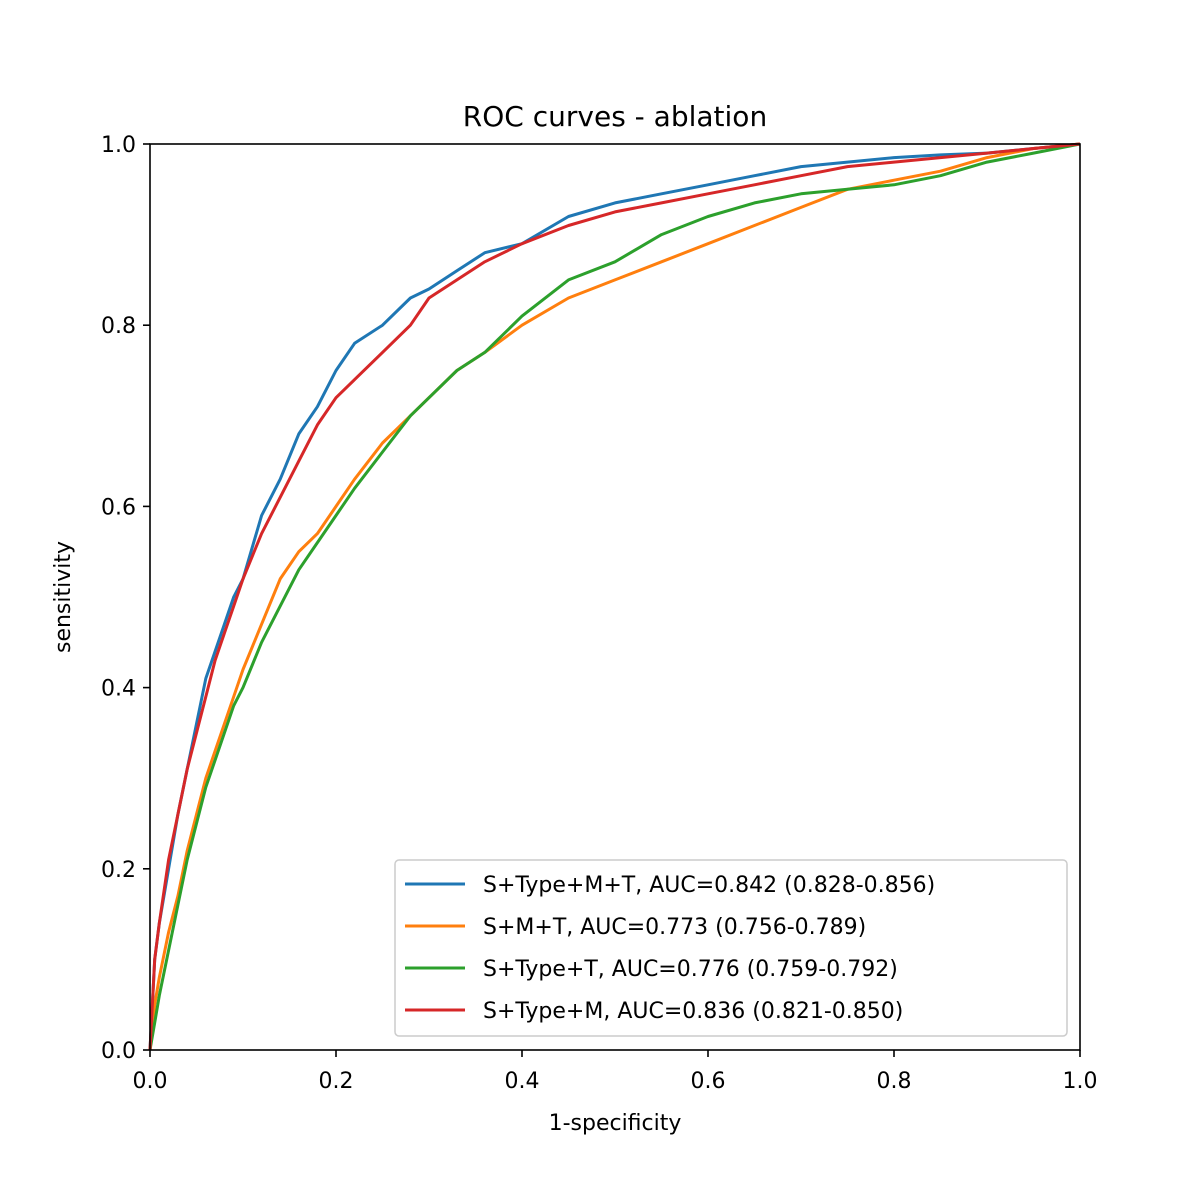  I want to click on x-tick-label: 1.0, so click(1080, 1081).